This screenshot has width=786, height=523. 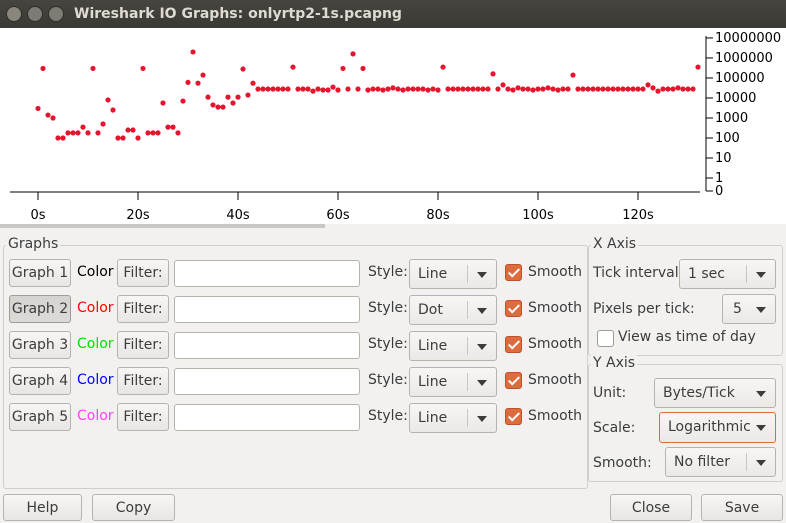 I want to click on copy-button: Copy, so click(x=133, y=507).